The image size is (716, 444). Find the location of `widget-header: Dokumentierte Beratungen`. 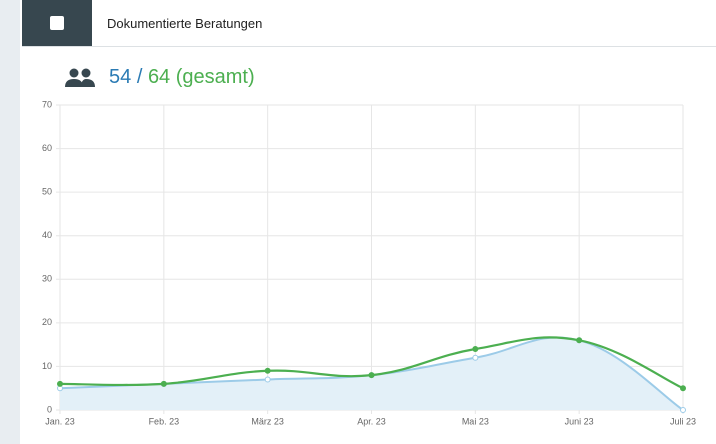

widget-header: Dokumentierte Beratungen is located at coordinates (369, 23).